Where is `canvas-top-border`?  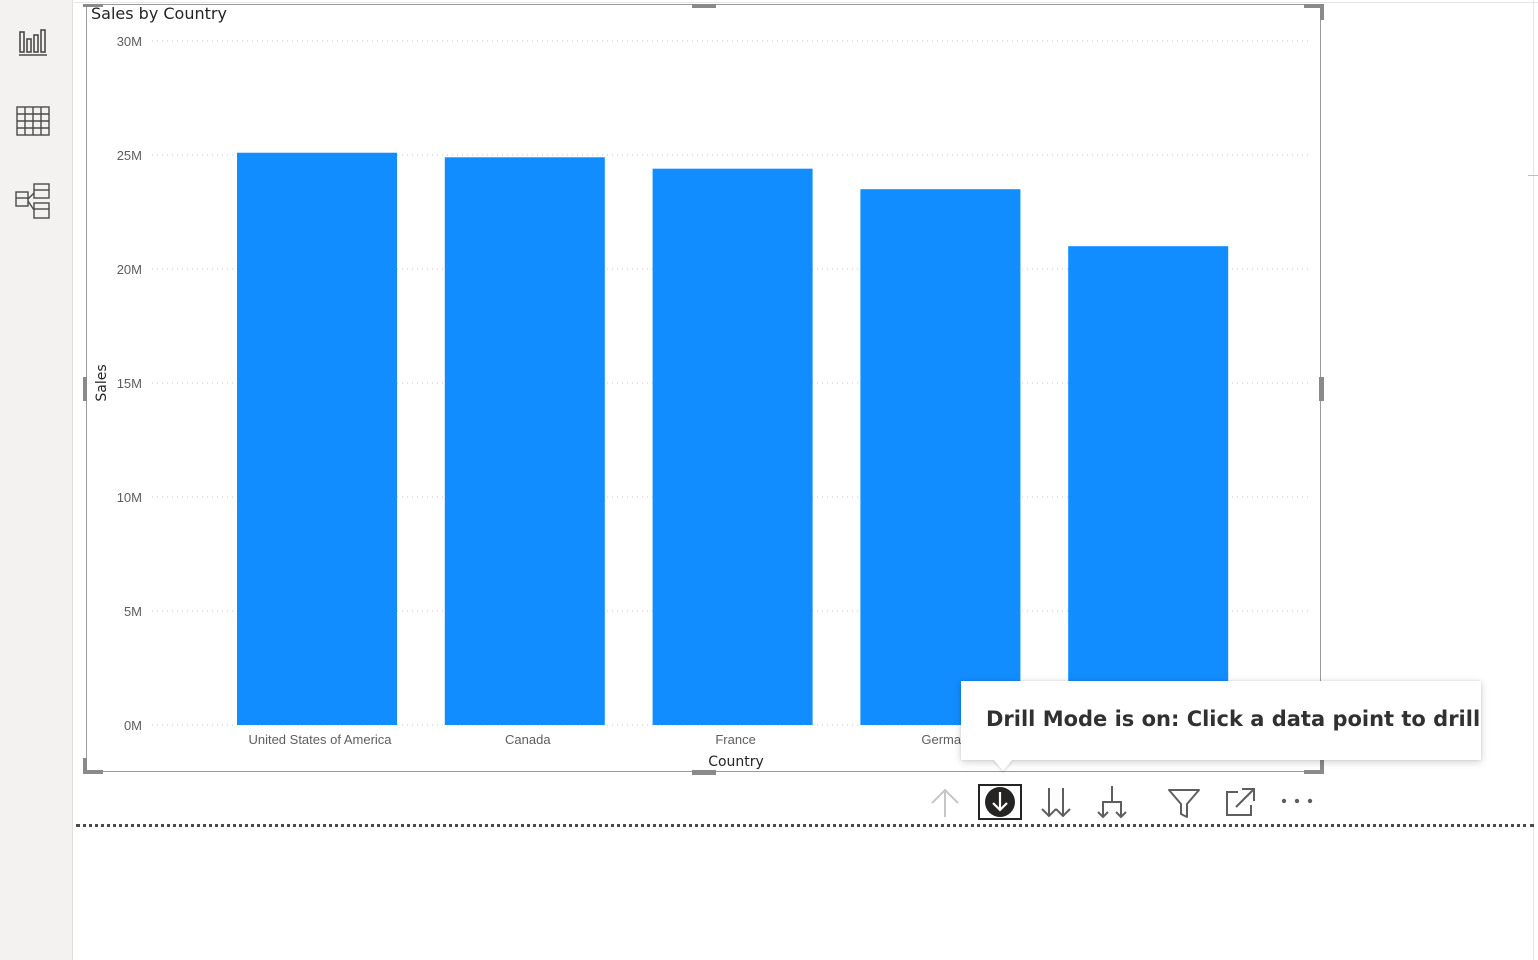
canvas-top-border is located at coordinates (805, 2).